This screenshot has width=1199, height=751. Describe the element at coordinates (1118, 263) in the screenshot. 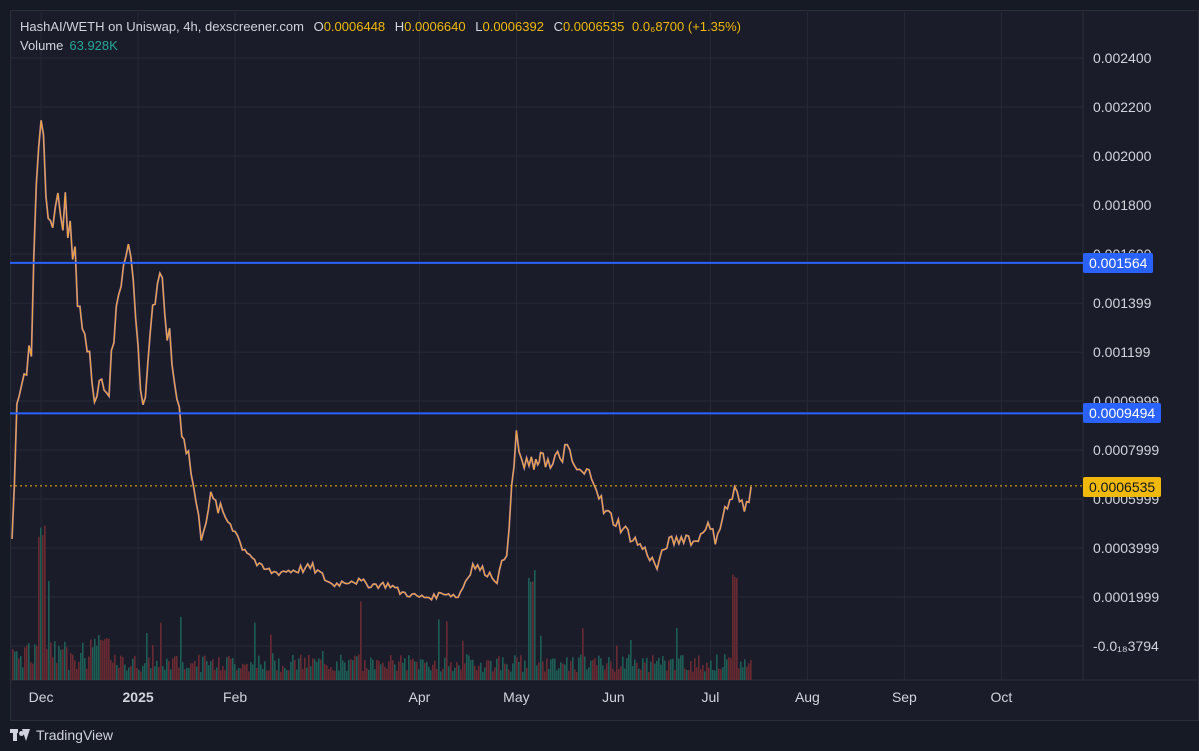

I see `price-badge-support-high: 0.001564` at that location.